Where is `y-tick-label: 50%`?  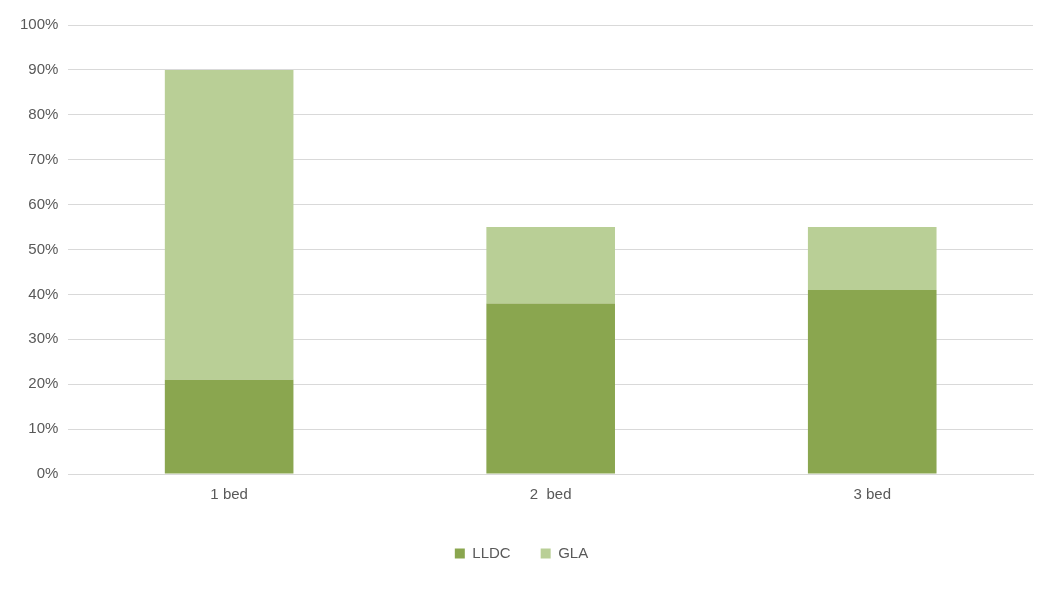 y-tick-label: 50% is located at coordinates (43, 248).